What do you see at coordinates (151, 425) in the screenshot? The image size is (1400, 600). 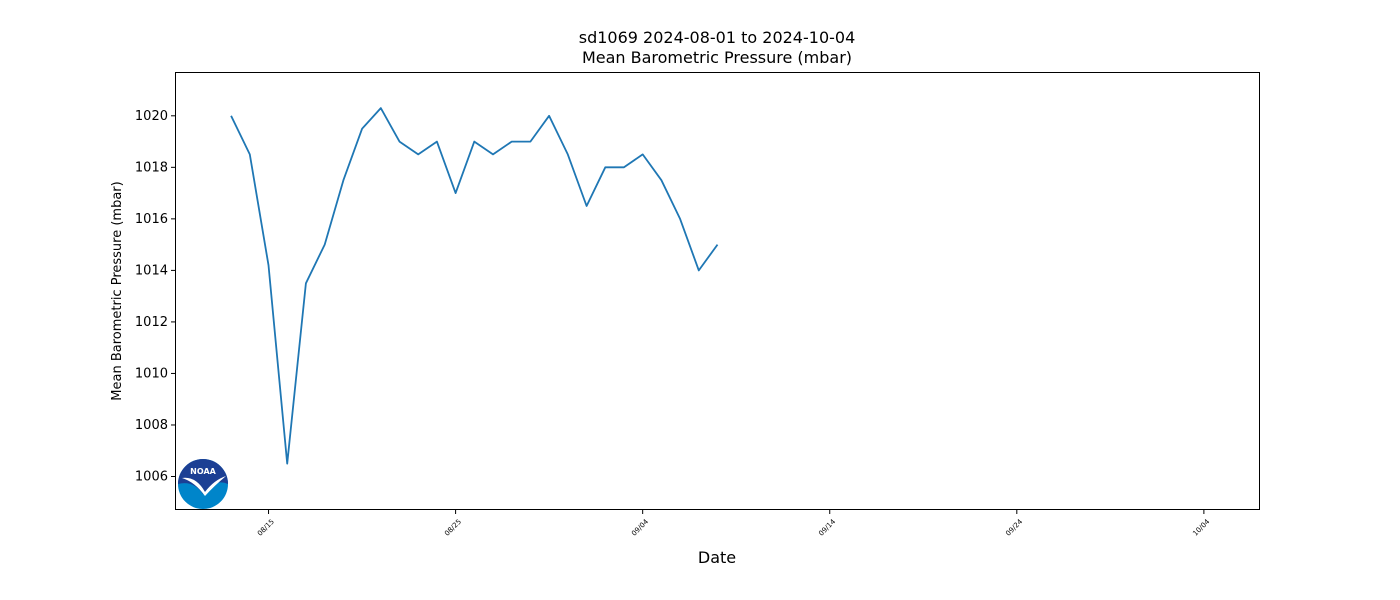 I see `y-tick-label: 1008` at bounding box center [151, 425].